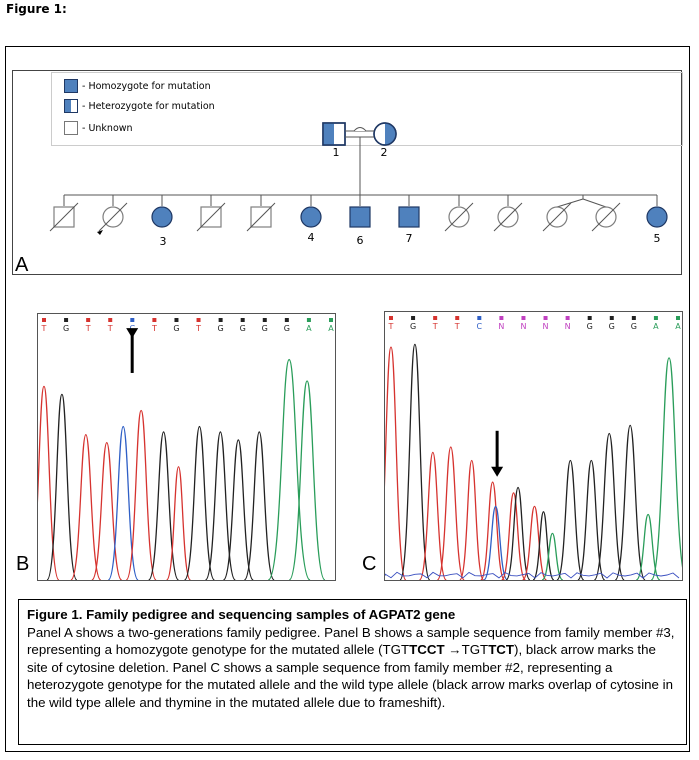 Image resolution: width=699 pixels, height=760 pixels. Describe the element at coordinates (162, 217) in the screenshot. I see `child-3-affected-female` at that location.